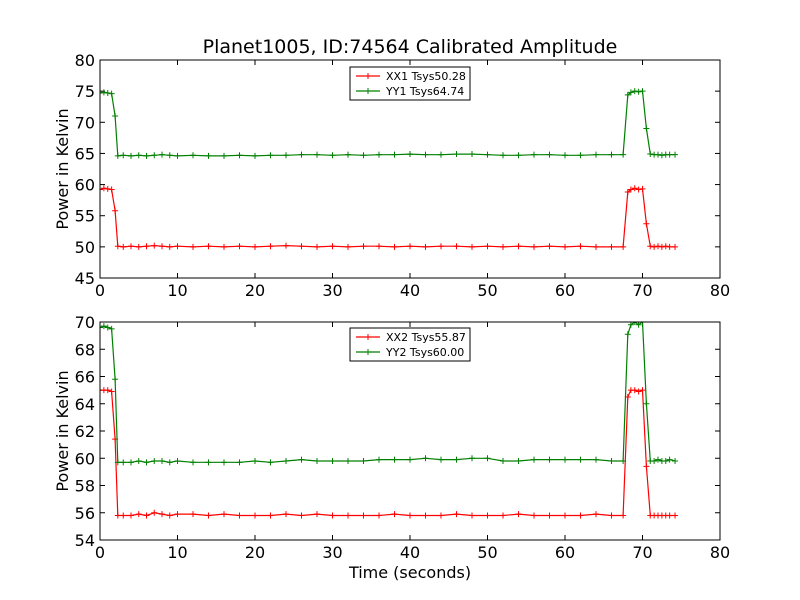 The height and width of the screenshot is (600, 800). I want to click on top-x-tick-label: 20, so click(255, 290).